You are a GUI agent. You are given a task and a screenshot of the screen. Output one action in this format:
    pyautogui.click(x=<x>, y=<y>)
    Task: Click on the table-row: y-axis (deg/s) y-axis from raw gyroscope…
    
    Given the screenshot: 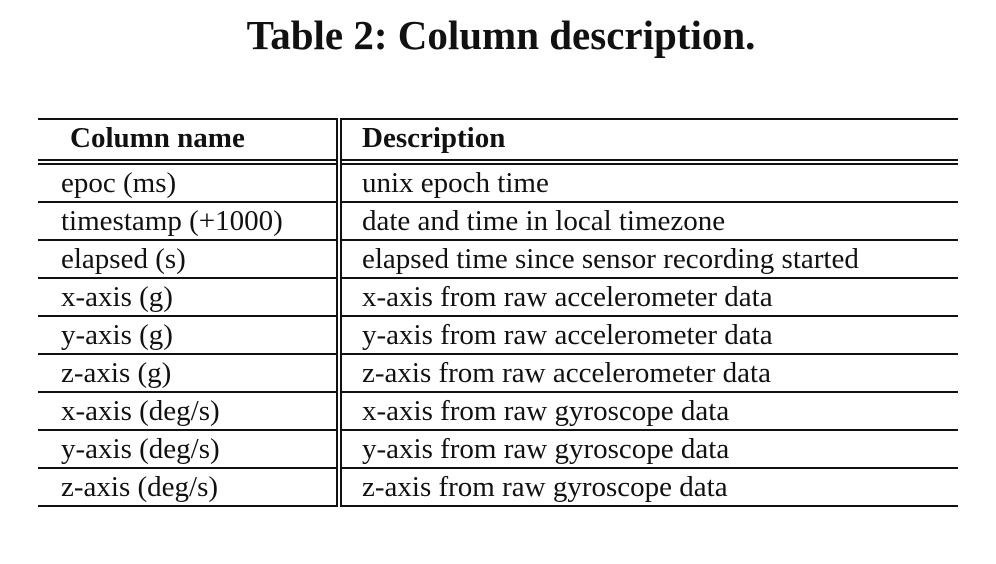 What is the action you would take?
    pyautogui.click(x=498, y=449)
    